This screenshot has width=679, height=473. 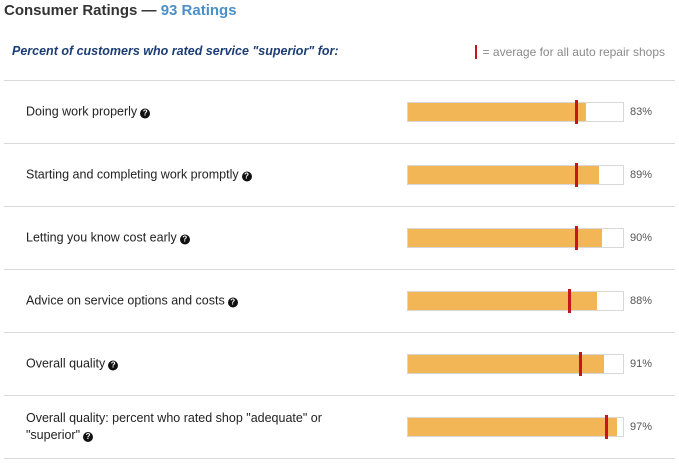 I want to click on rating-label-text: Doing work properly, so click(x=82, y=111).